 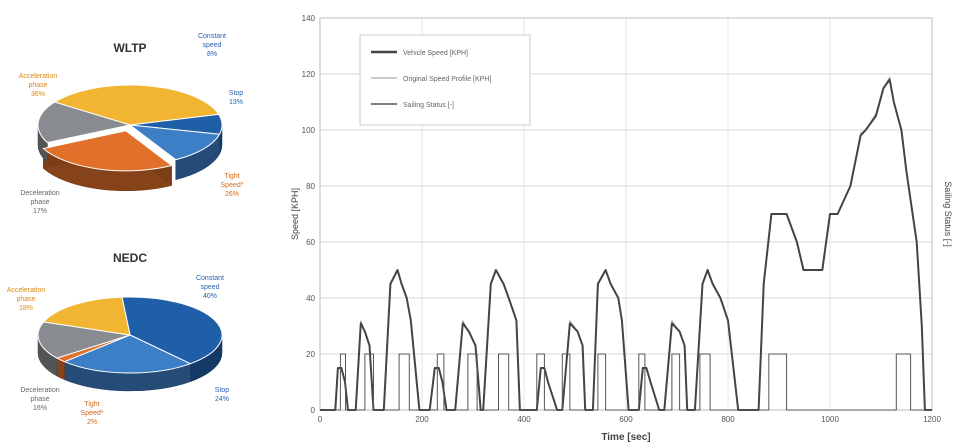 What do you see at coordinates (39, 202) in the screenshot?
I see `pie-slice-label: Deceleration phase 17%` at bounding box center [39, 202].